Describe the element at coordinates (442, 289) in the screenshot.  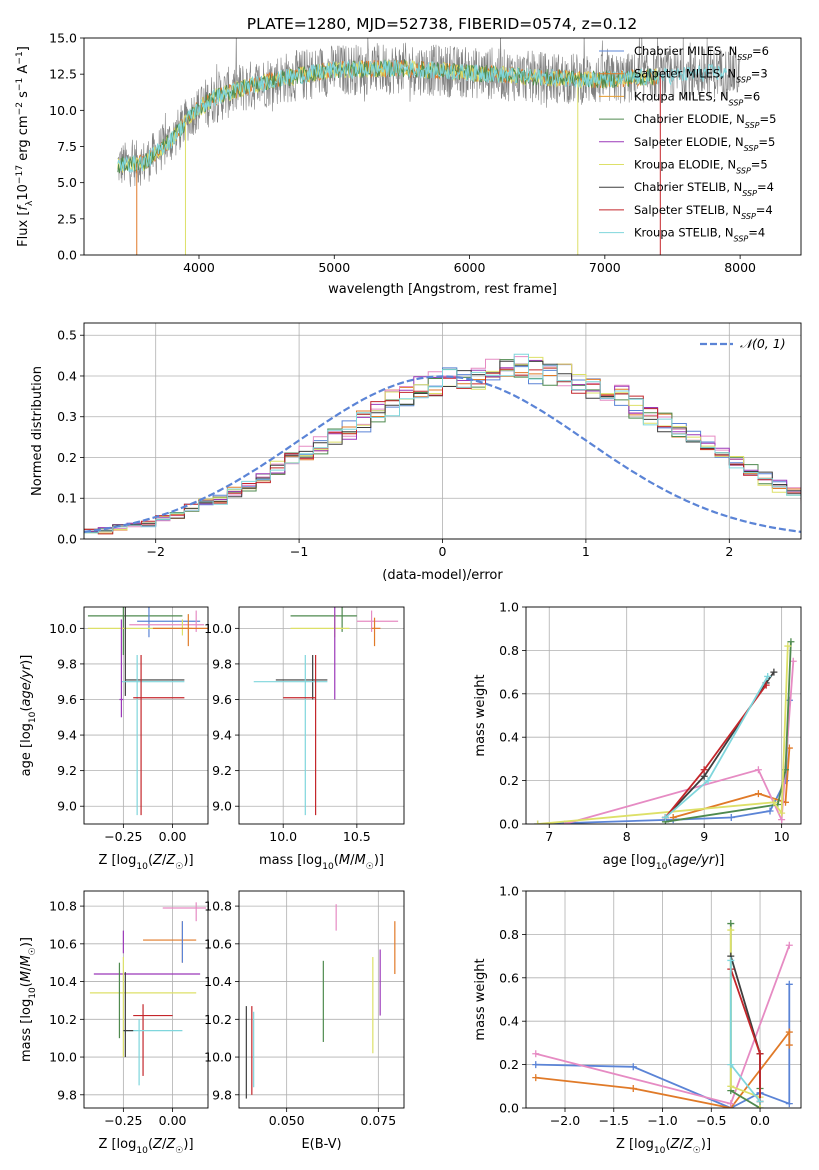
I see `x-axis-label: wavelength [Angstrom, rest frame]` at that location.